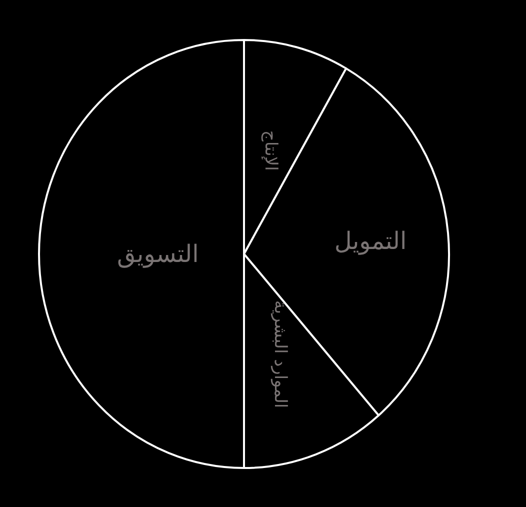 This screenshot has width=526, height=507. What do you see at coordinates (158, 254) in the screenshot?
I see `slice-label: التسويق` at bounding box center [158, 254].